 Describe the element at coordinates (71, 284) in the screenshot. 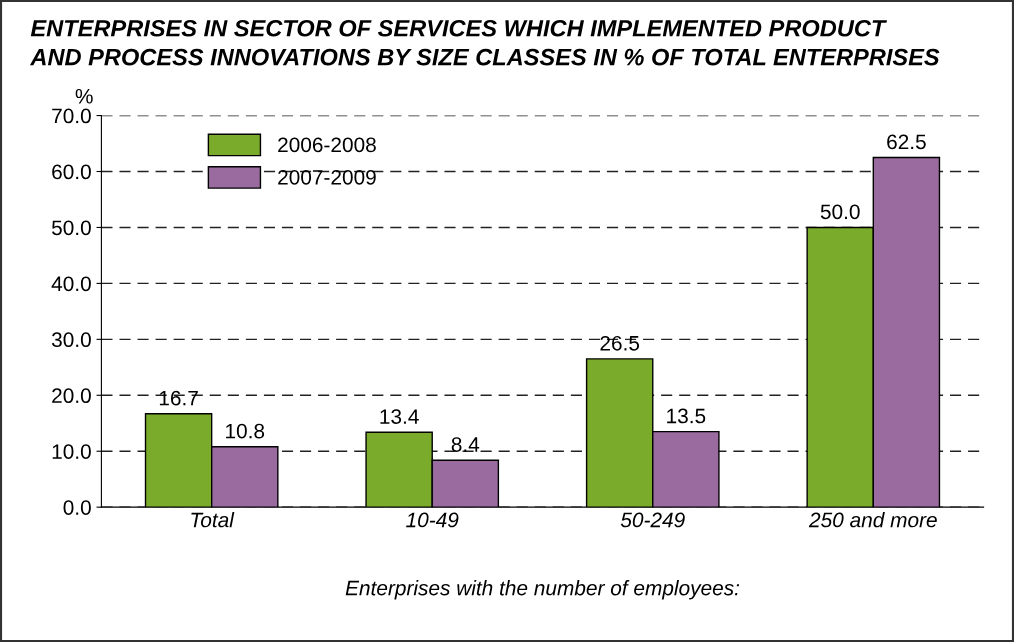

I see `y-tick-label: 40.0` at that location.